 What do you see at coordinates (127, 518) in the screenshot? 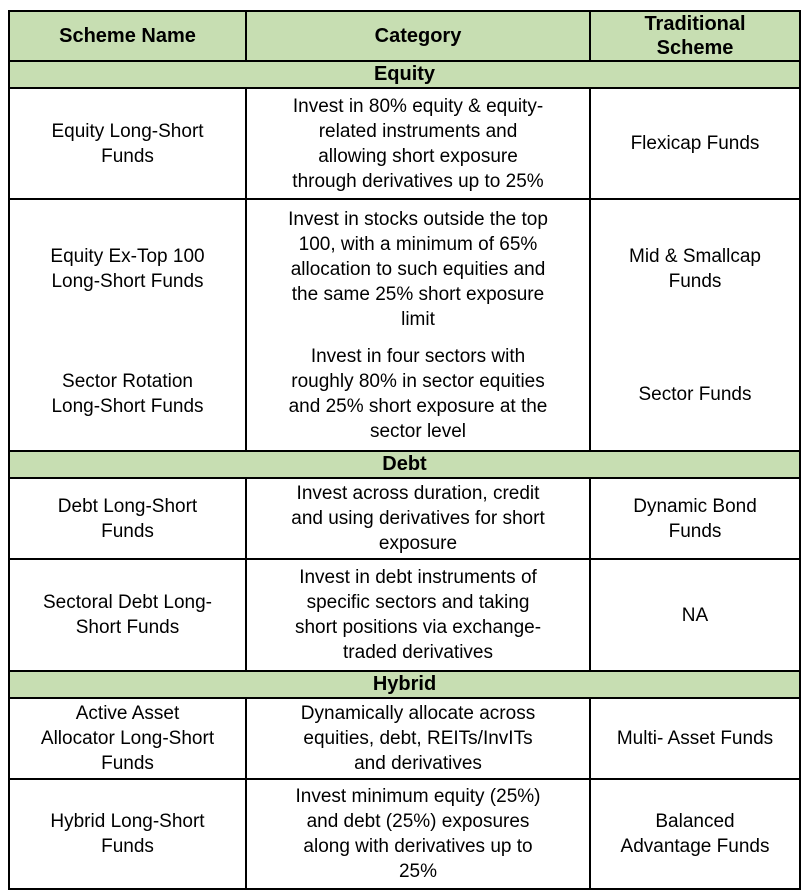
I see `scheme-name-cell: Debt Long-Short Funds` at bounding box center [127, 518].